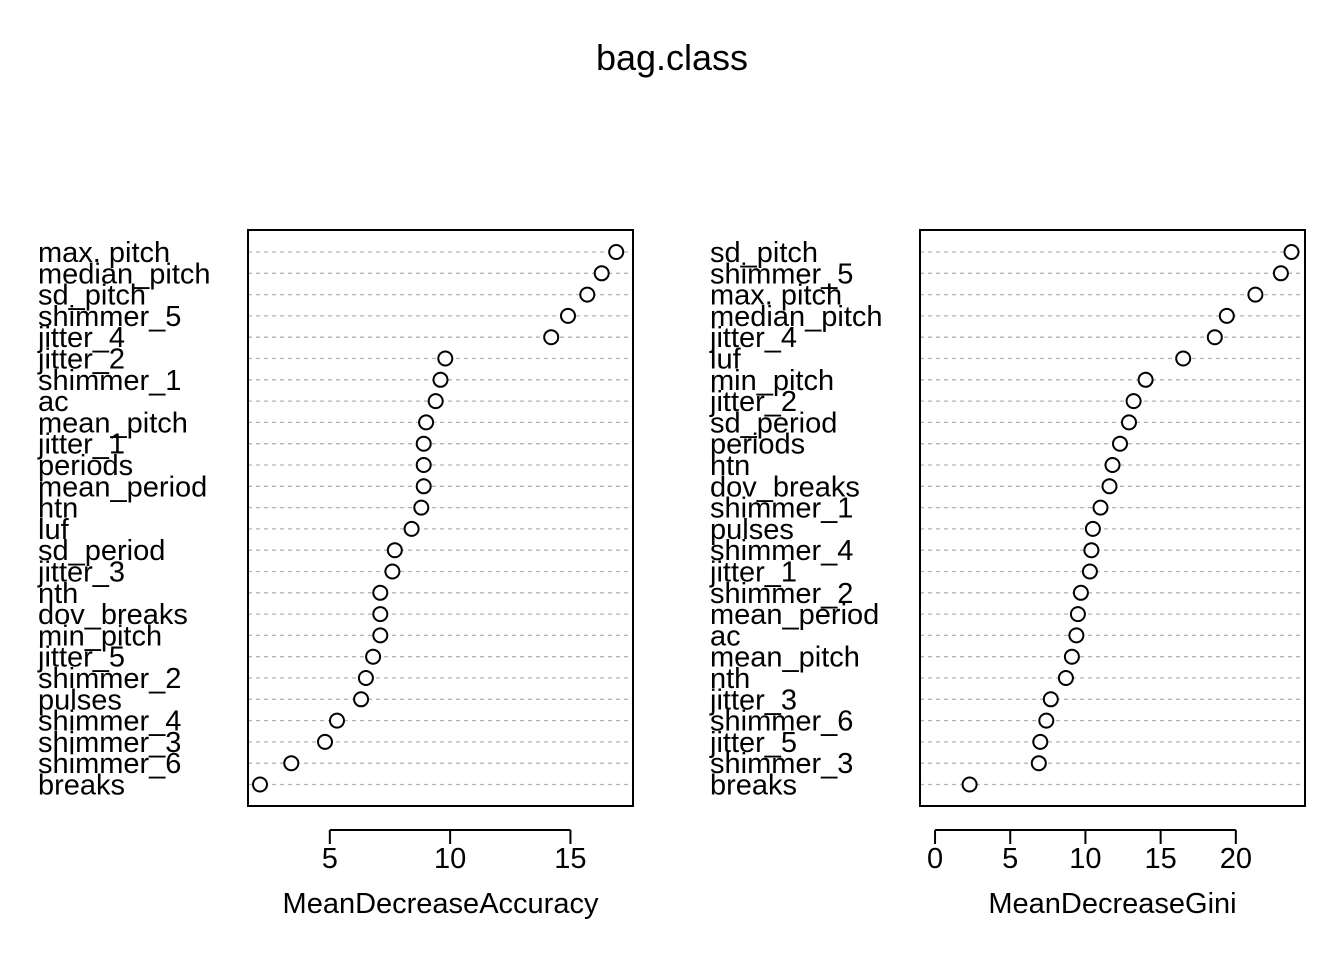  What do you see at coordinates (124, 274) in the screenshot?
I see `row-label: median_pitch` at bounding box center [124, 274].